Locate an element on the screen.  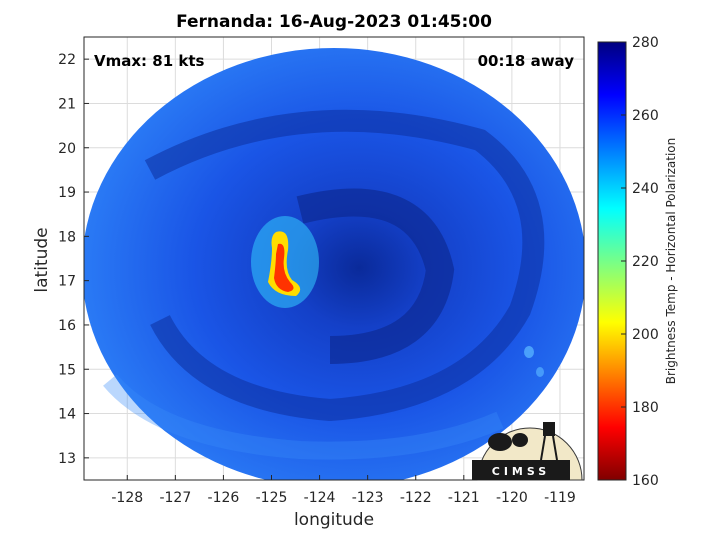
colorbar-tick-label: 220 is located at coordinates (645, 262).